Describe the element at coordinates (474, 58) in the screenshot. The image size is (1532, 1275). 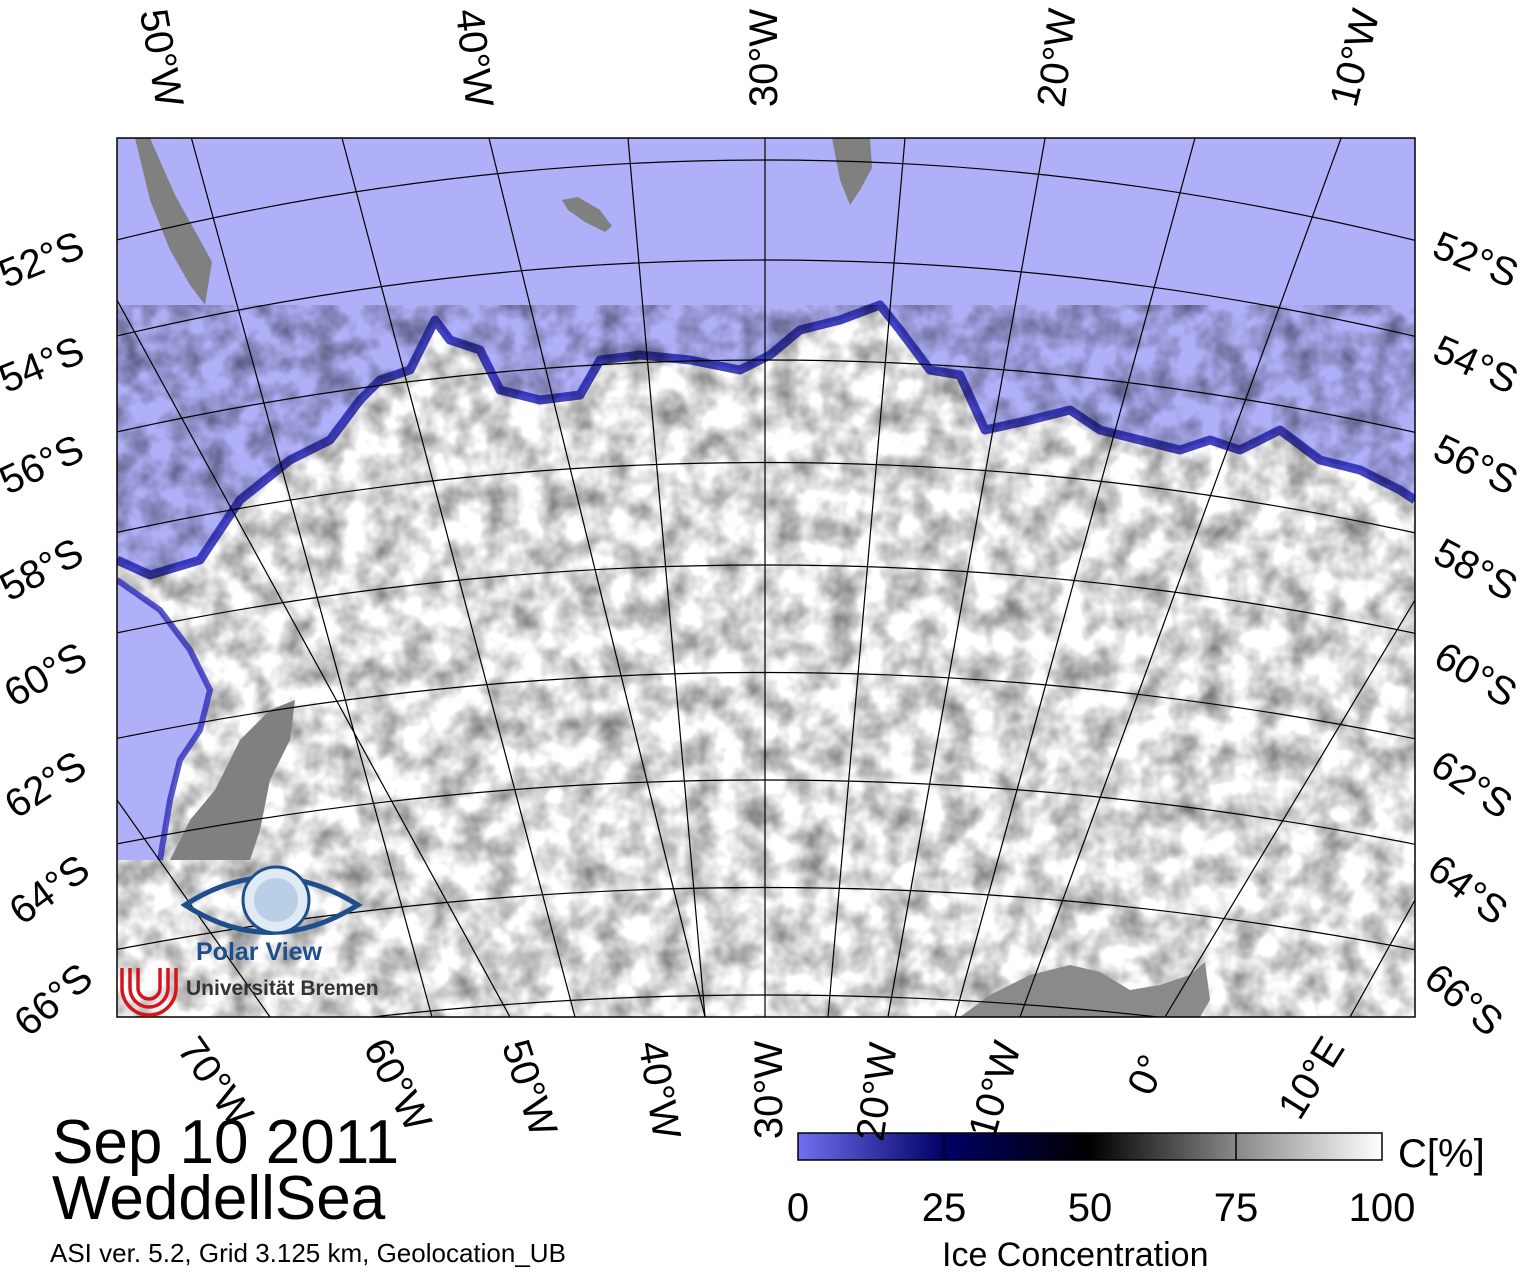
I see `lon-label-top: 40°W` at that location.